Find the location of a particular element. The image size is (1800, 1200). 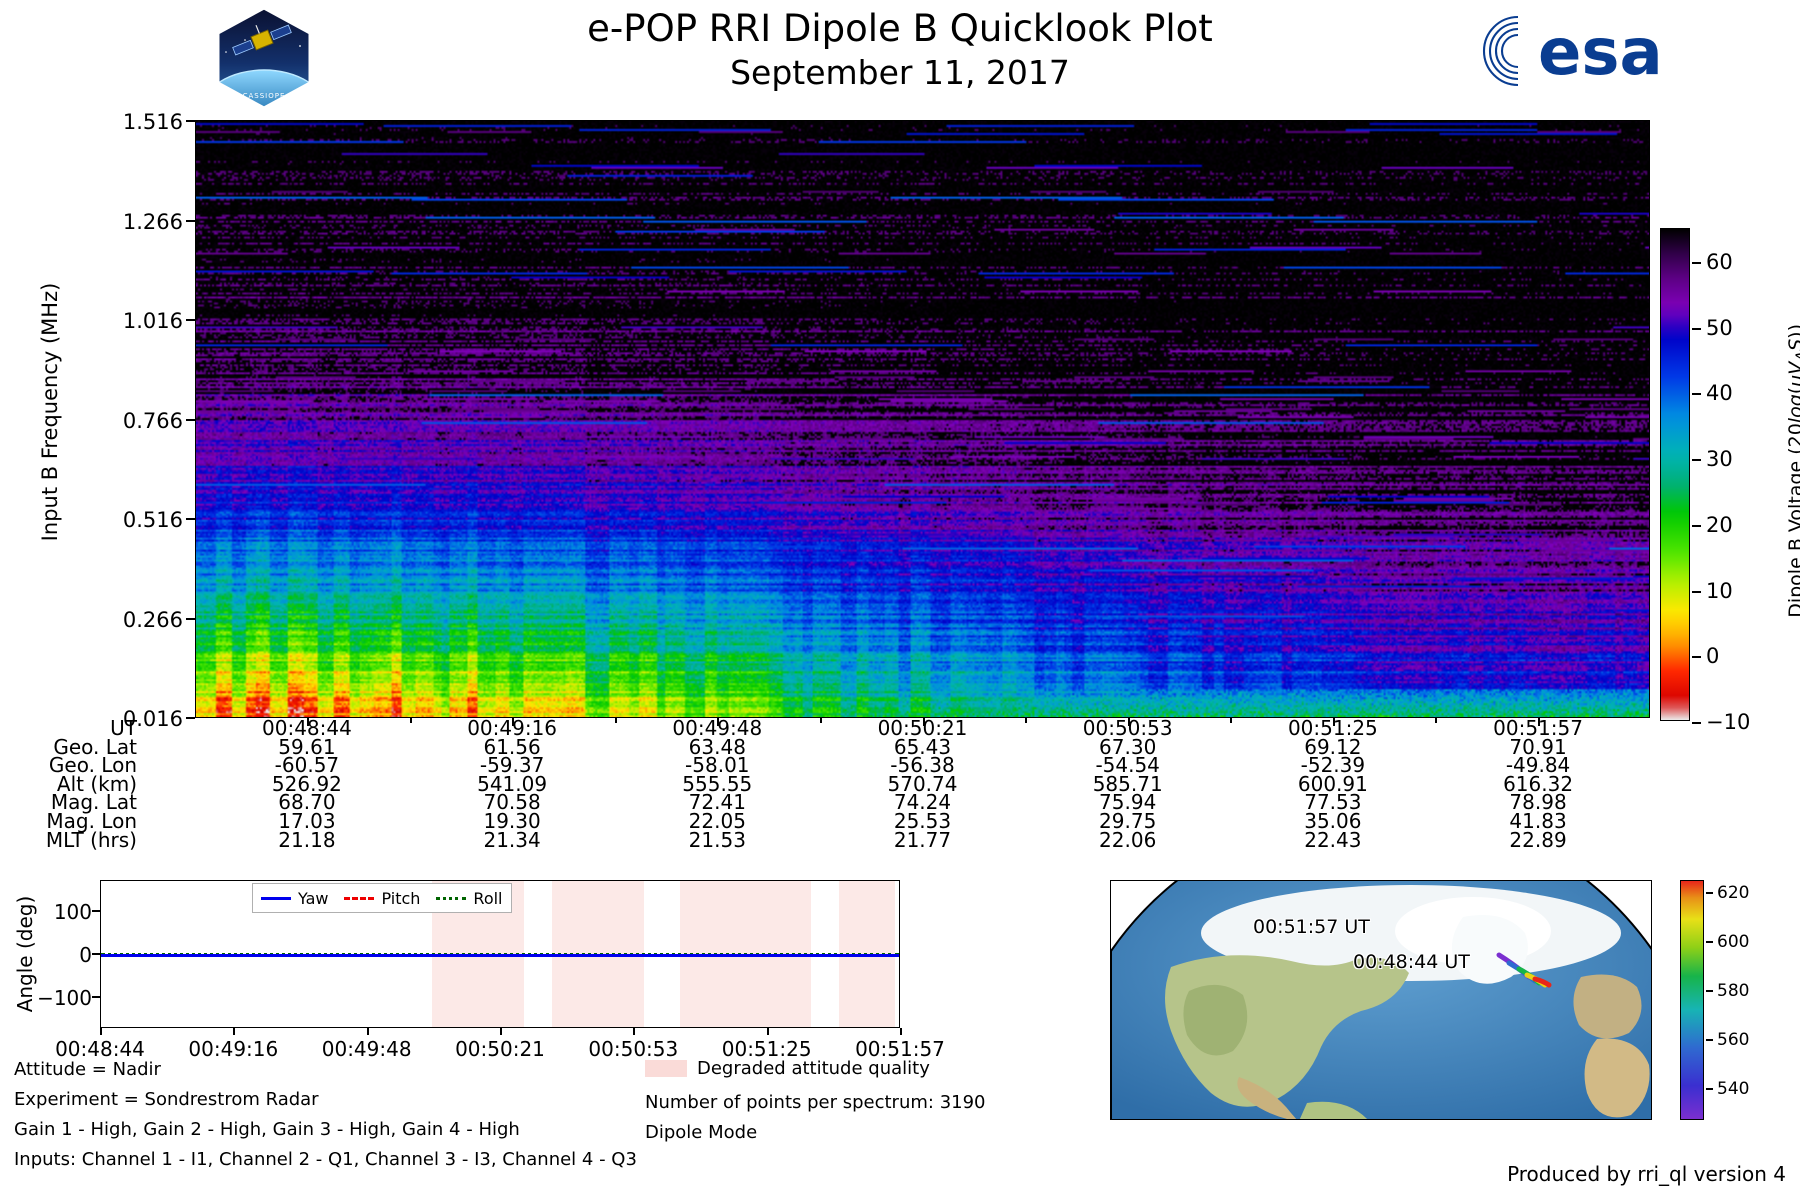

footer-line: Experiment = Sondrestrom Radar is located at coordinates (166, 1099).